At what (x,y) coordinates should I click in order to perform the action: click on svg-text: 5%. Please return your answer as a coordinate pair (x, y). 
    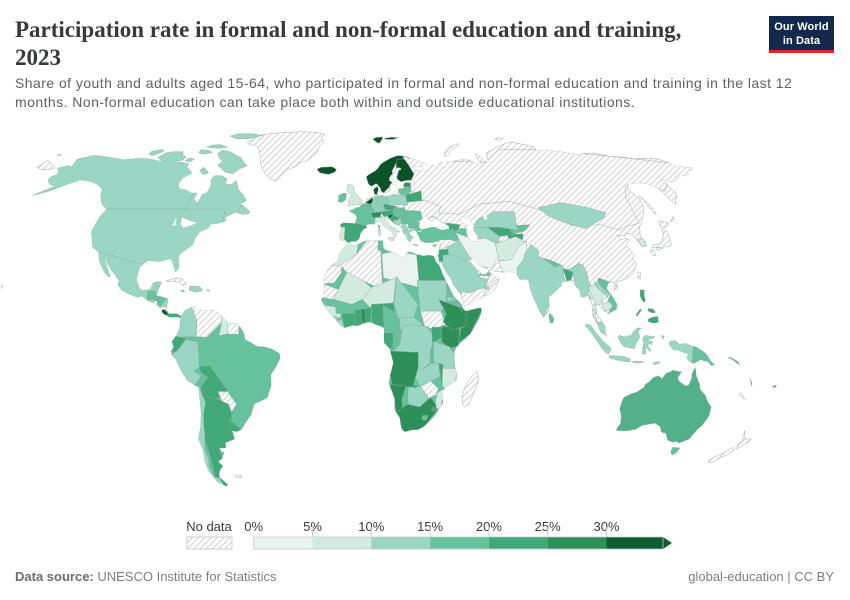
    Looking at the image, I should click on (312, 526).